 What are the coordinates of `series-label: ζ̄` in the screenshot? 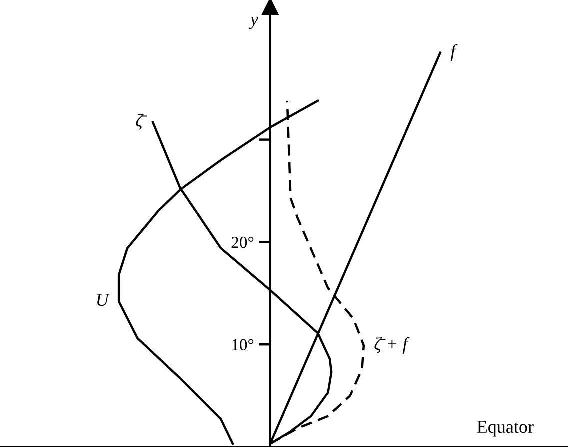 It's located at (142, 122).